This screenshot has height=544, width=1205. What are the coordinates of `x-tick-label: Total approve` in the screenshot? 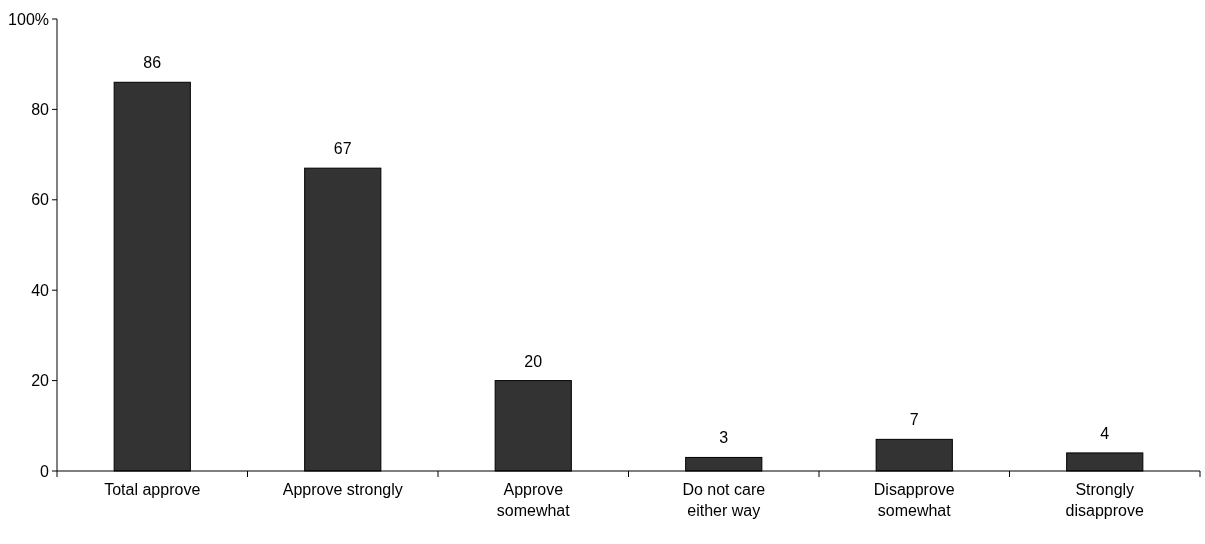 It's located at (152, 489).